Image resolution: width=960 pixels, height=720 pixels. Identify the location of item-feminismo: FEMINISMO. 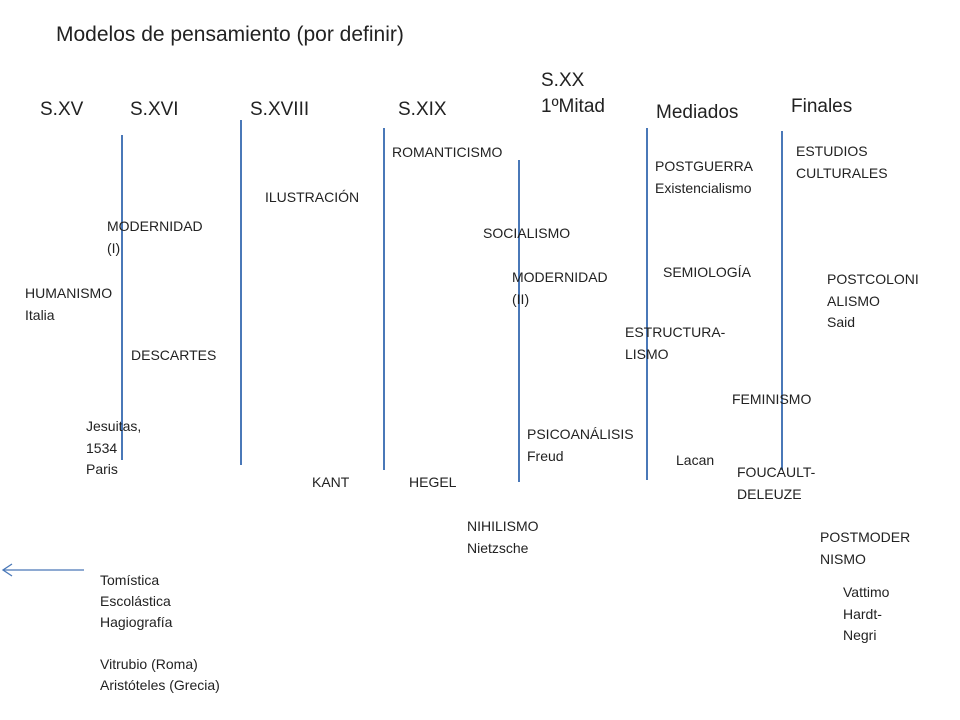
(772, 399).